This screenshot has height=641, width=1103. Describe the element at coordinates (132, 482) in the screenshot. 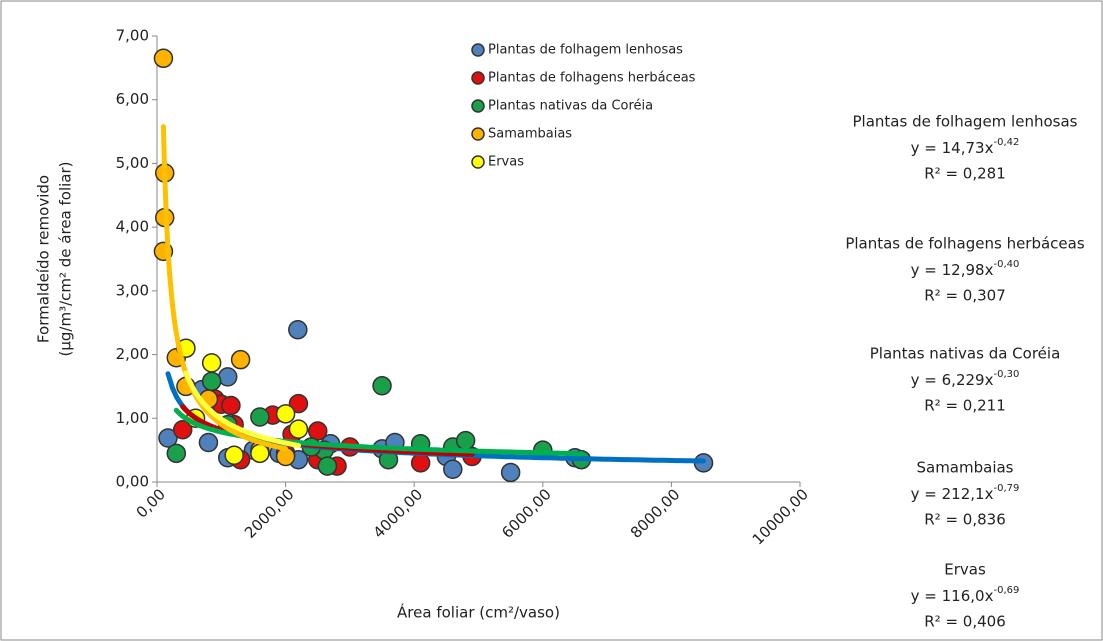

I see `y-tick-label: 0,00` at that location.